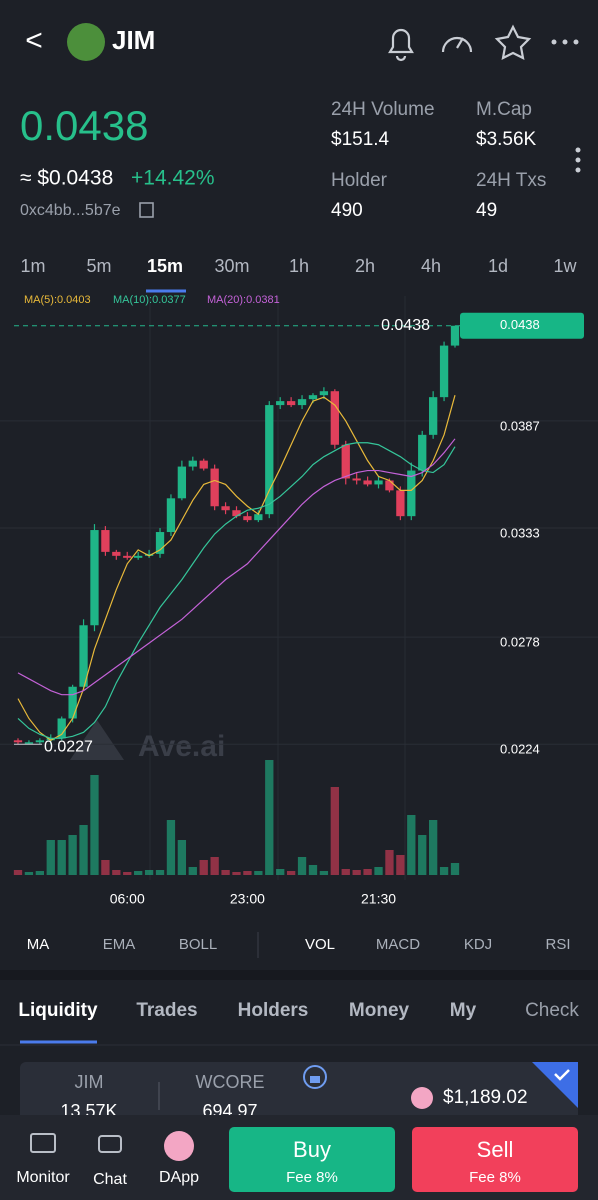 The width and height of the screenshot is (598, 1200). What do you see at coordinates (520, 642) in the screenshot?
I see `y-tick-label: 0.0278` at bounding box center [520, 642].